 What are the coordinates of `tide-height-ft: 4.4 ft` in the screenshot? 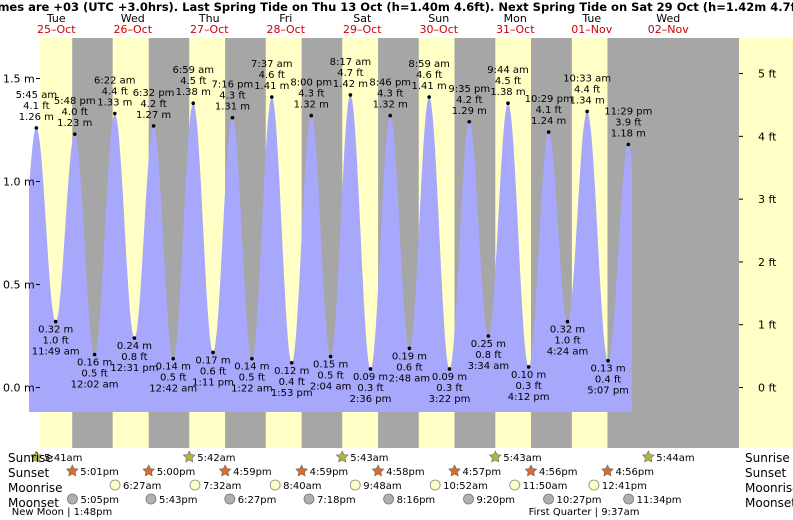 It's located at (115, 92).